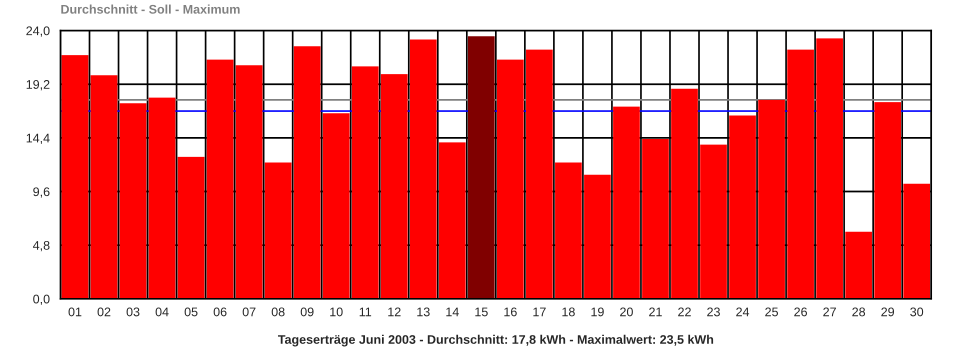  What do you see at coordinates (38, 31) in the screenshot?
I see `y-tick-label: 24,0` at bounding box center [38, 31].